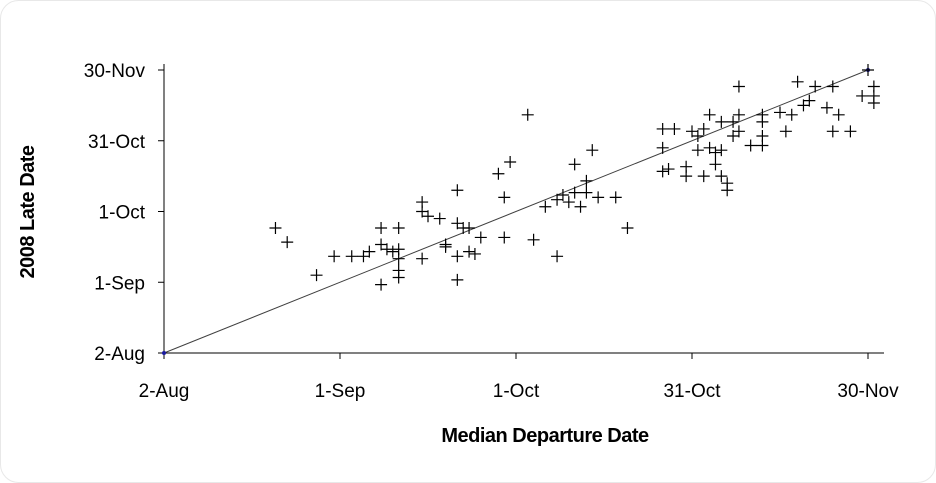  What do you see at coordinates (122, 213) in the screenshot?
I see `y-tick-label: 1-Oct` at bounding box center [122, 213].